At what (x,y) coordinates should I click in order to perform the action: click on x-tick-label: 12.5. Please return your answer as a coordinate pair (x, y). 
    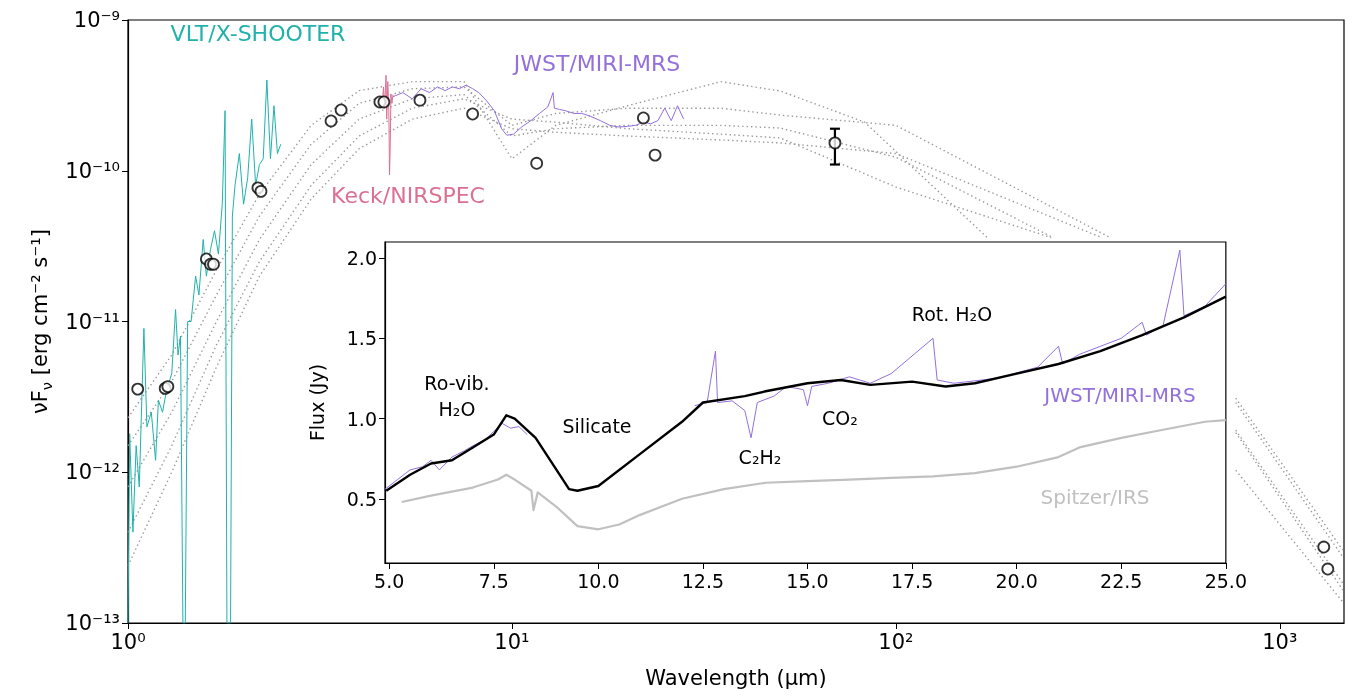
    Looking at the image, I should click on (703, 580).